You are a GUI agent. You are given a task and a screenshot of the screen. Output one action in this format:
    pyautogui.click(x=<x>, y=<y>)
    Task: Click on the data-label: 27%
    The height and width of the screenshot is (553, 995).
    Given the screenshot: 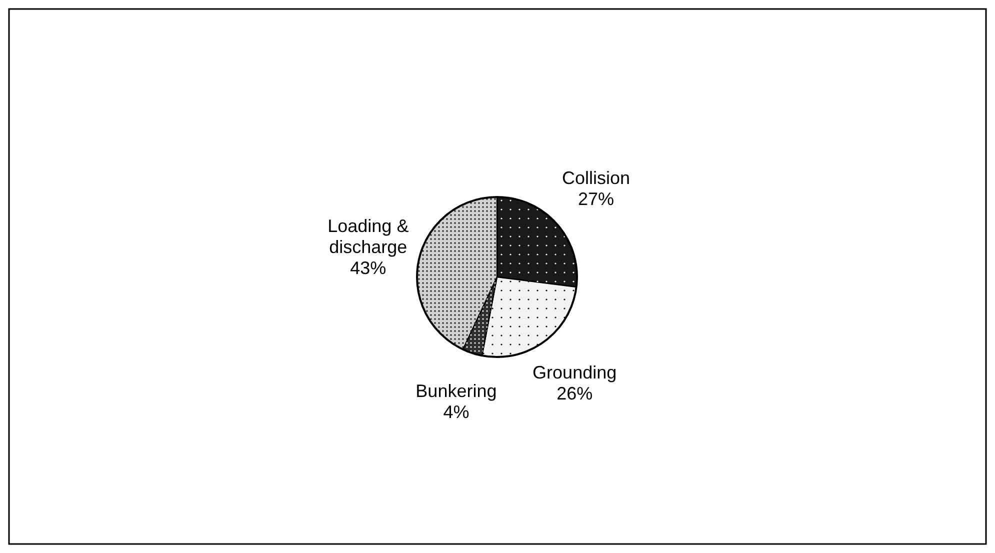 What is the action you would take?
    pyautogui.click(x=596, y=198)
    